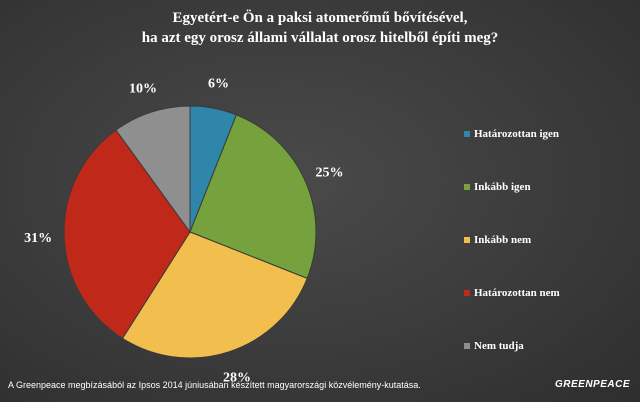 This screenshot has height=402, width=640. I want to click on legend-label: Nem tudja, so click(499, 346).